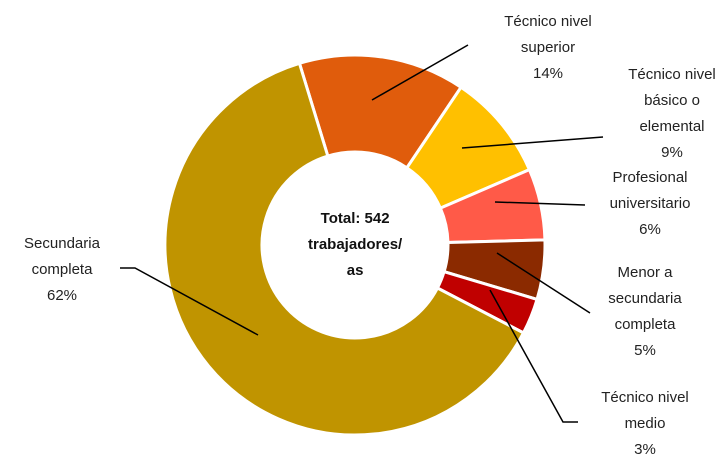  I want to click on data-label: Técnico nivel básico o elemental 9%, so click(671, 114).